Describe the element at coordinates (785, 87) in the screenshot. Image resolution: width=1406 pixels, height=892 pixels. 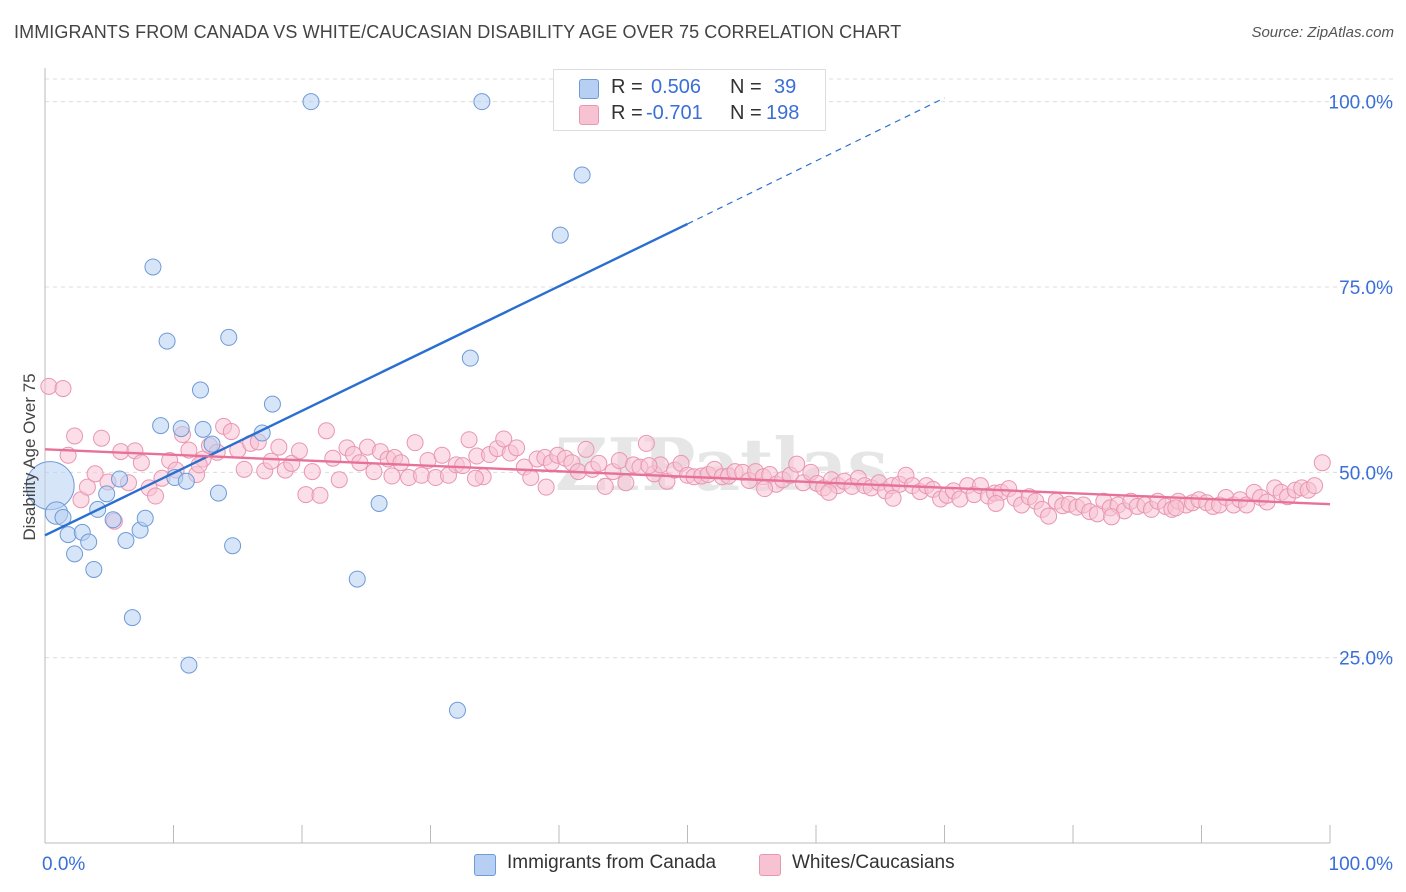
I see `n-value: 39` at that location.